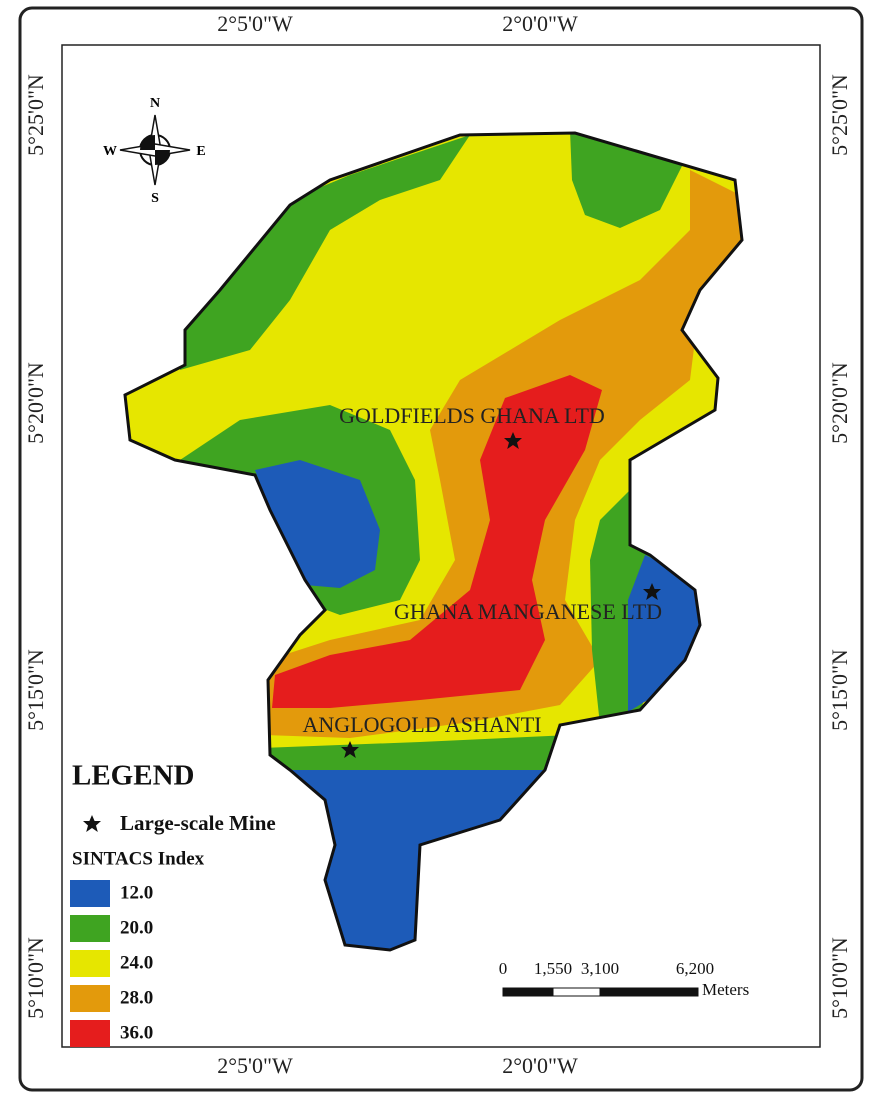  Describe the element at coordinates (422, 724) in the screenshot. I see `mine-label: ANGLOGOLD ASHANTI` at that location.